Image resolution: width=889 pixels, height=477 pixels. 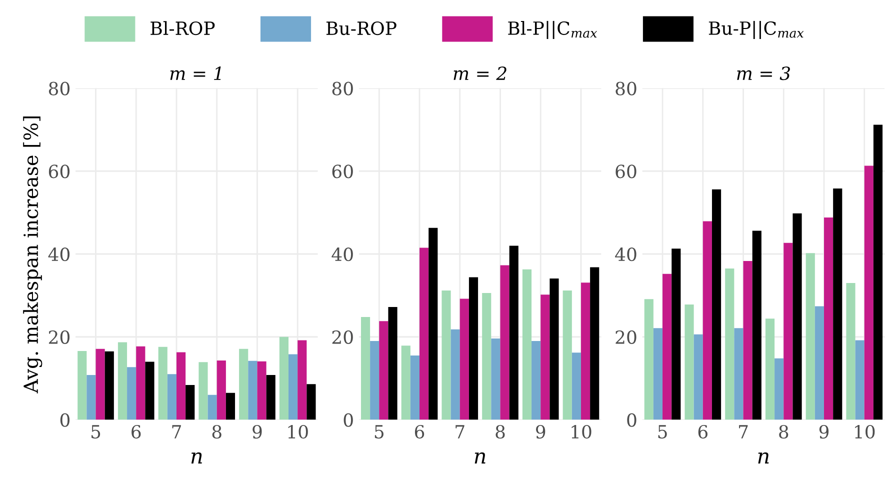 What do you see at coordinates (480, 73) in the screenshot?
I see `chart-title: m = 2` at bounding box center [480, 73].